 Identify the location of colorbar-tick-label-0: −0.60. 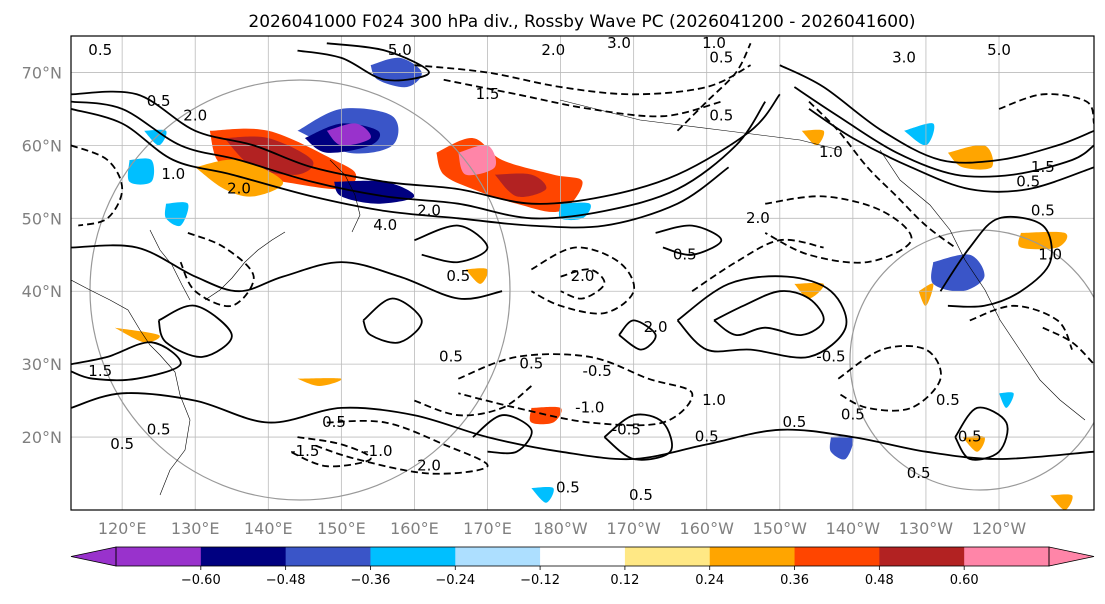
(201, 580).